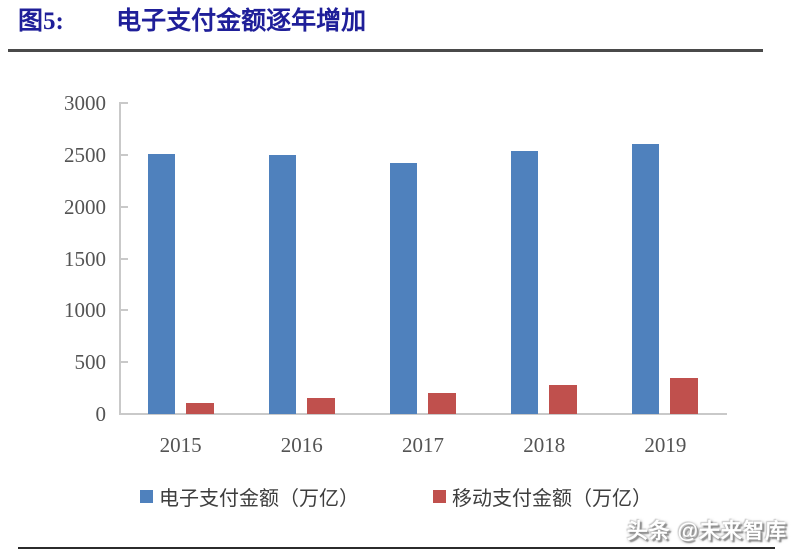 The width and height of the screenshot is (792, 555). Describe the element at coordinates (684, 396) in the screenshot. I see `bar-mobile-2019` at that location.